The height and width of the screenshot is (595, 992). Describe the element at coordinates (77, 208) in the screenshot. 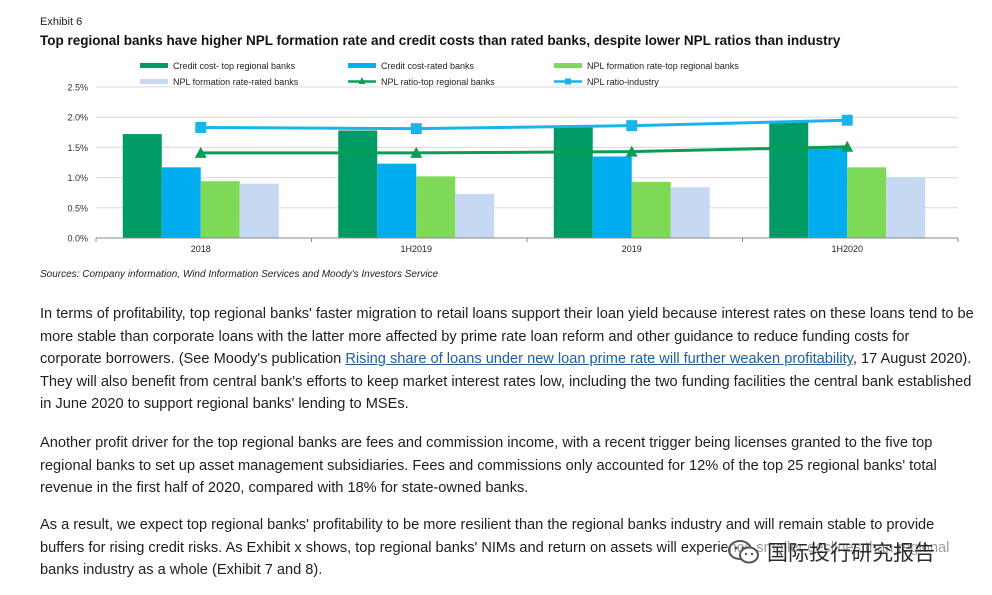

I see `y-tick-label: 0.5%` at that location.